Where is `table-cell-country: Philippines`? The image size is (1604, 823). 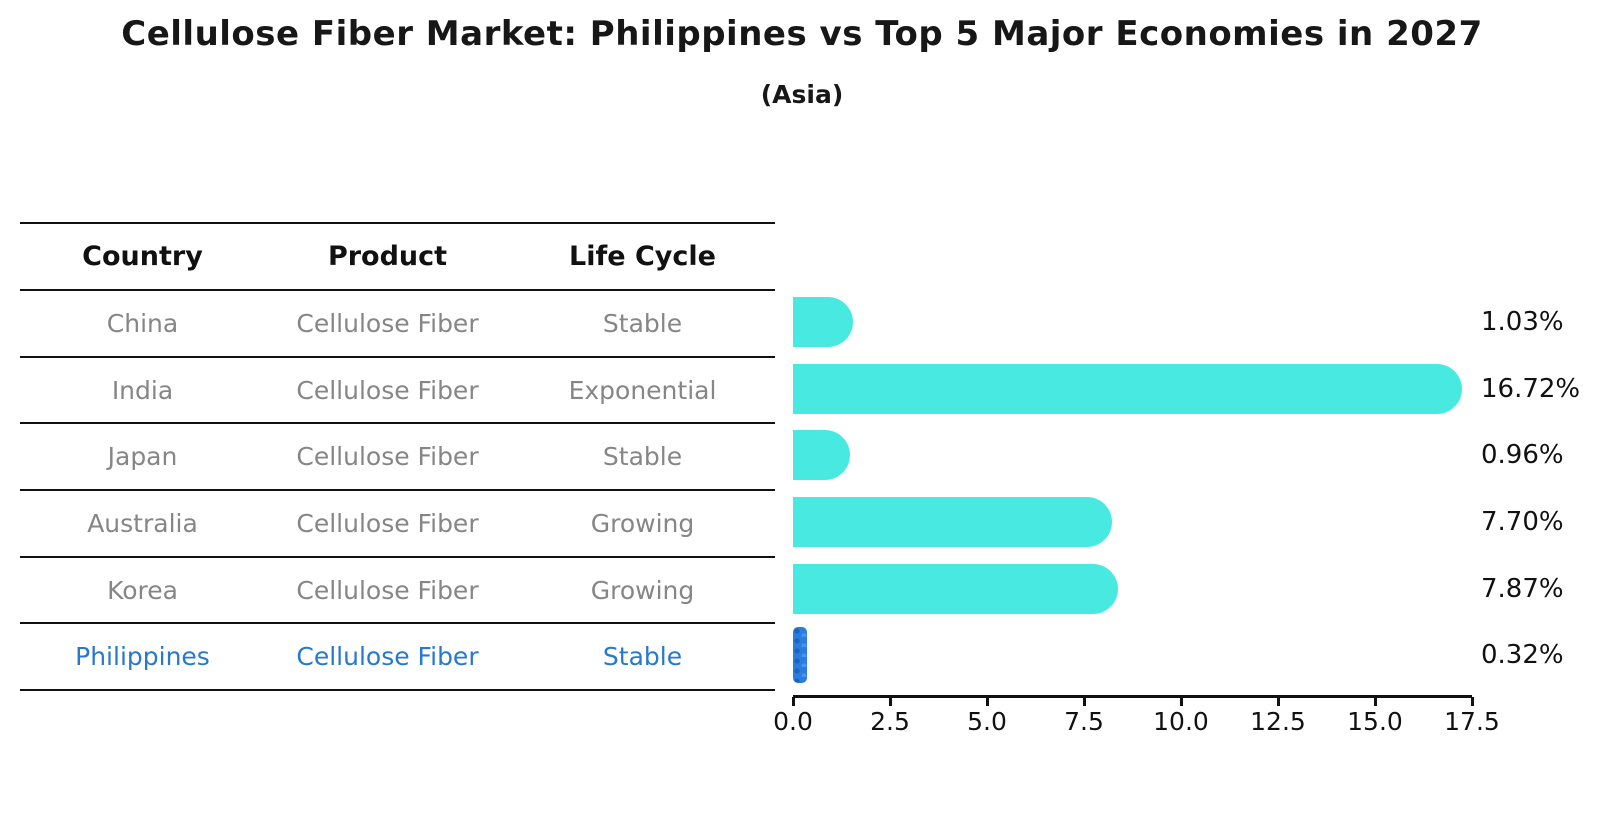
table-cell-country: Philippines is located at coordinates (142, 657).